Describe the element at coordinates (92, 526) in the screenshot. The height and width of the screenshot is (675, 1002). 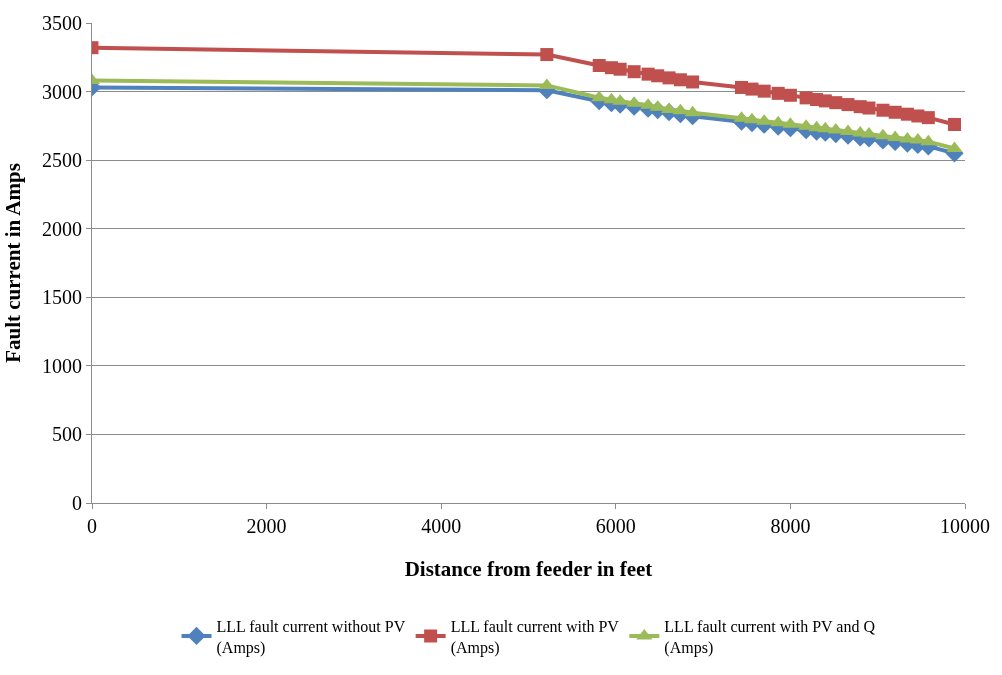
I see `x-tick-label: 0` at that location.